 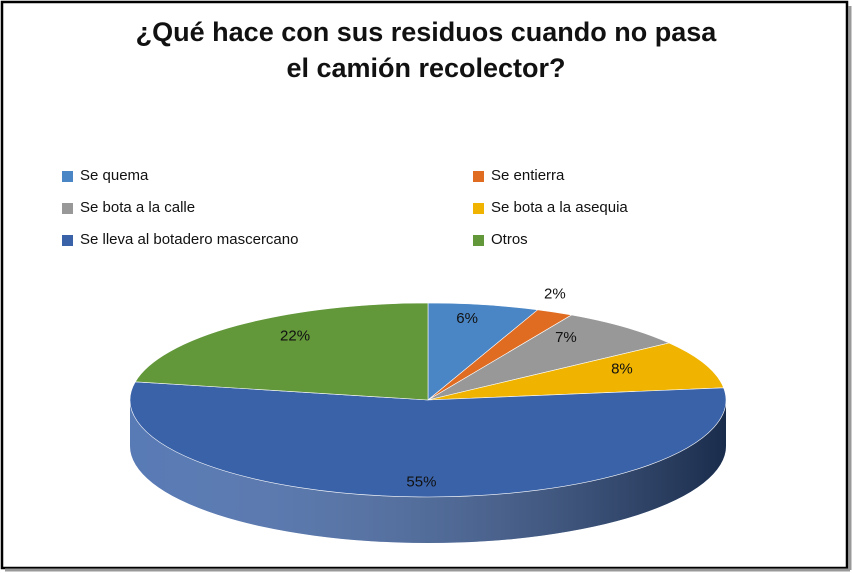 I want to click on data-label: 55%, so click(x=421, y=481).